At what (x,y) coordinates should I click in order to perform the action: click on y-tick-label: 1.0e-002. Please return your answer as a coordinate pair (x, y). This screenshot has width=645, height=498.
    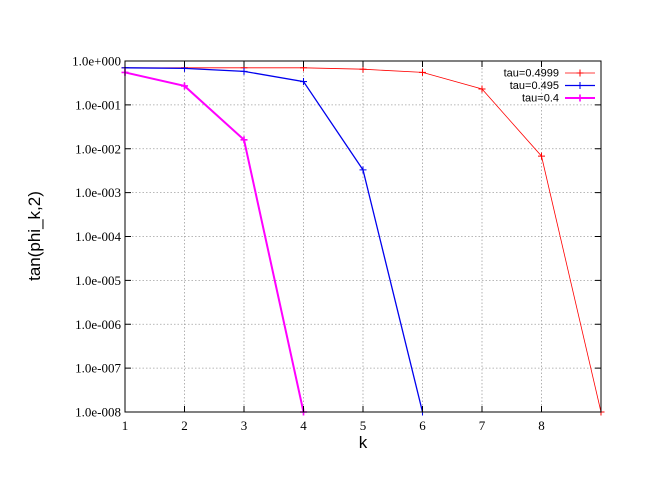
    Looking at the image, I should click on (98, 148).